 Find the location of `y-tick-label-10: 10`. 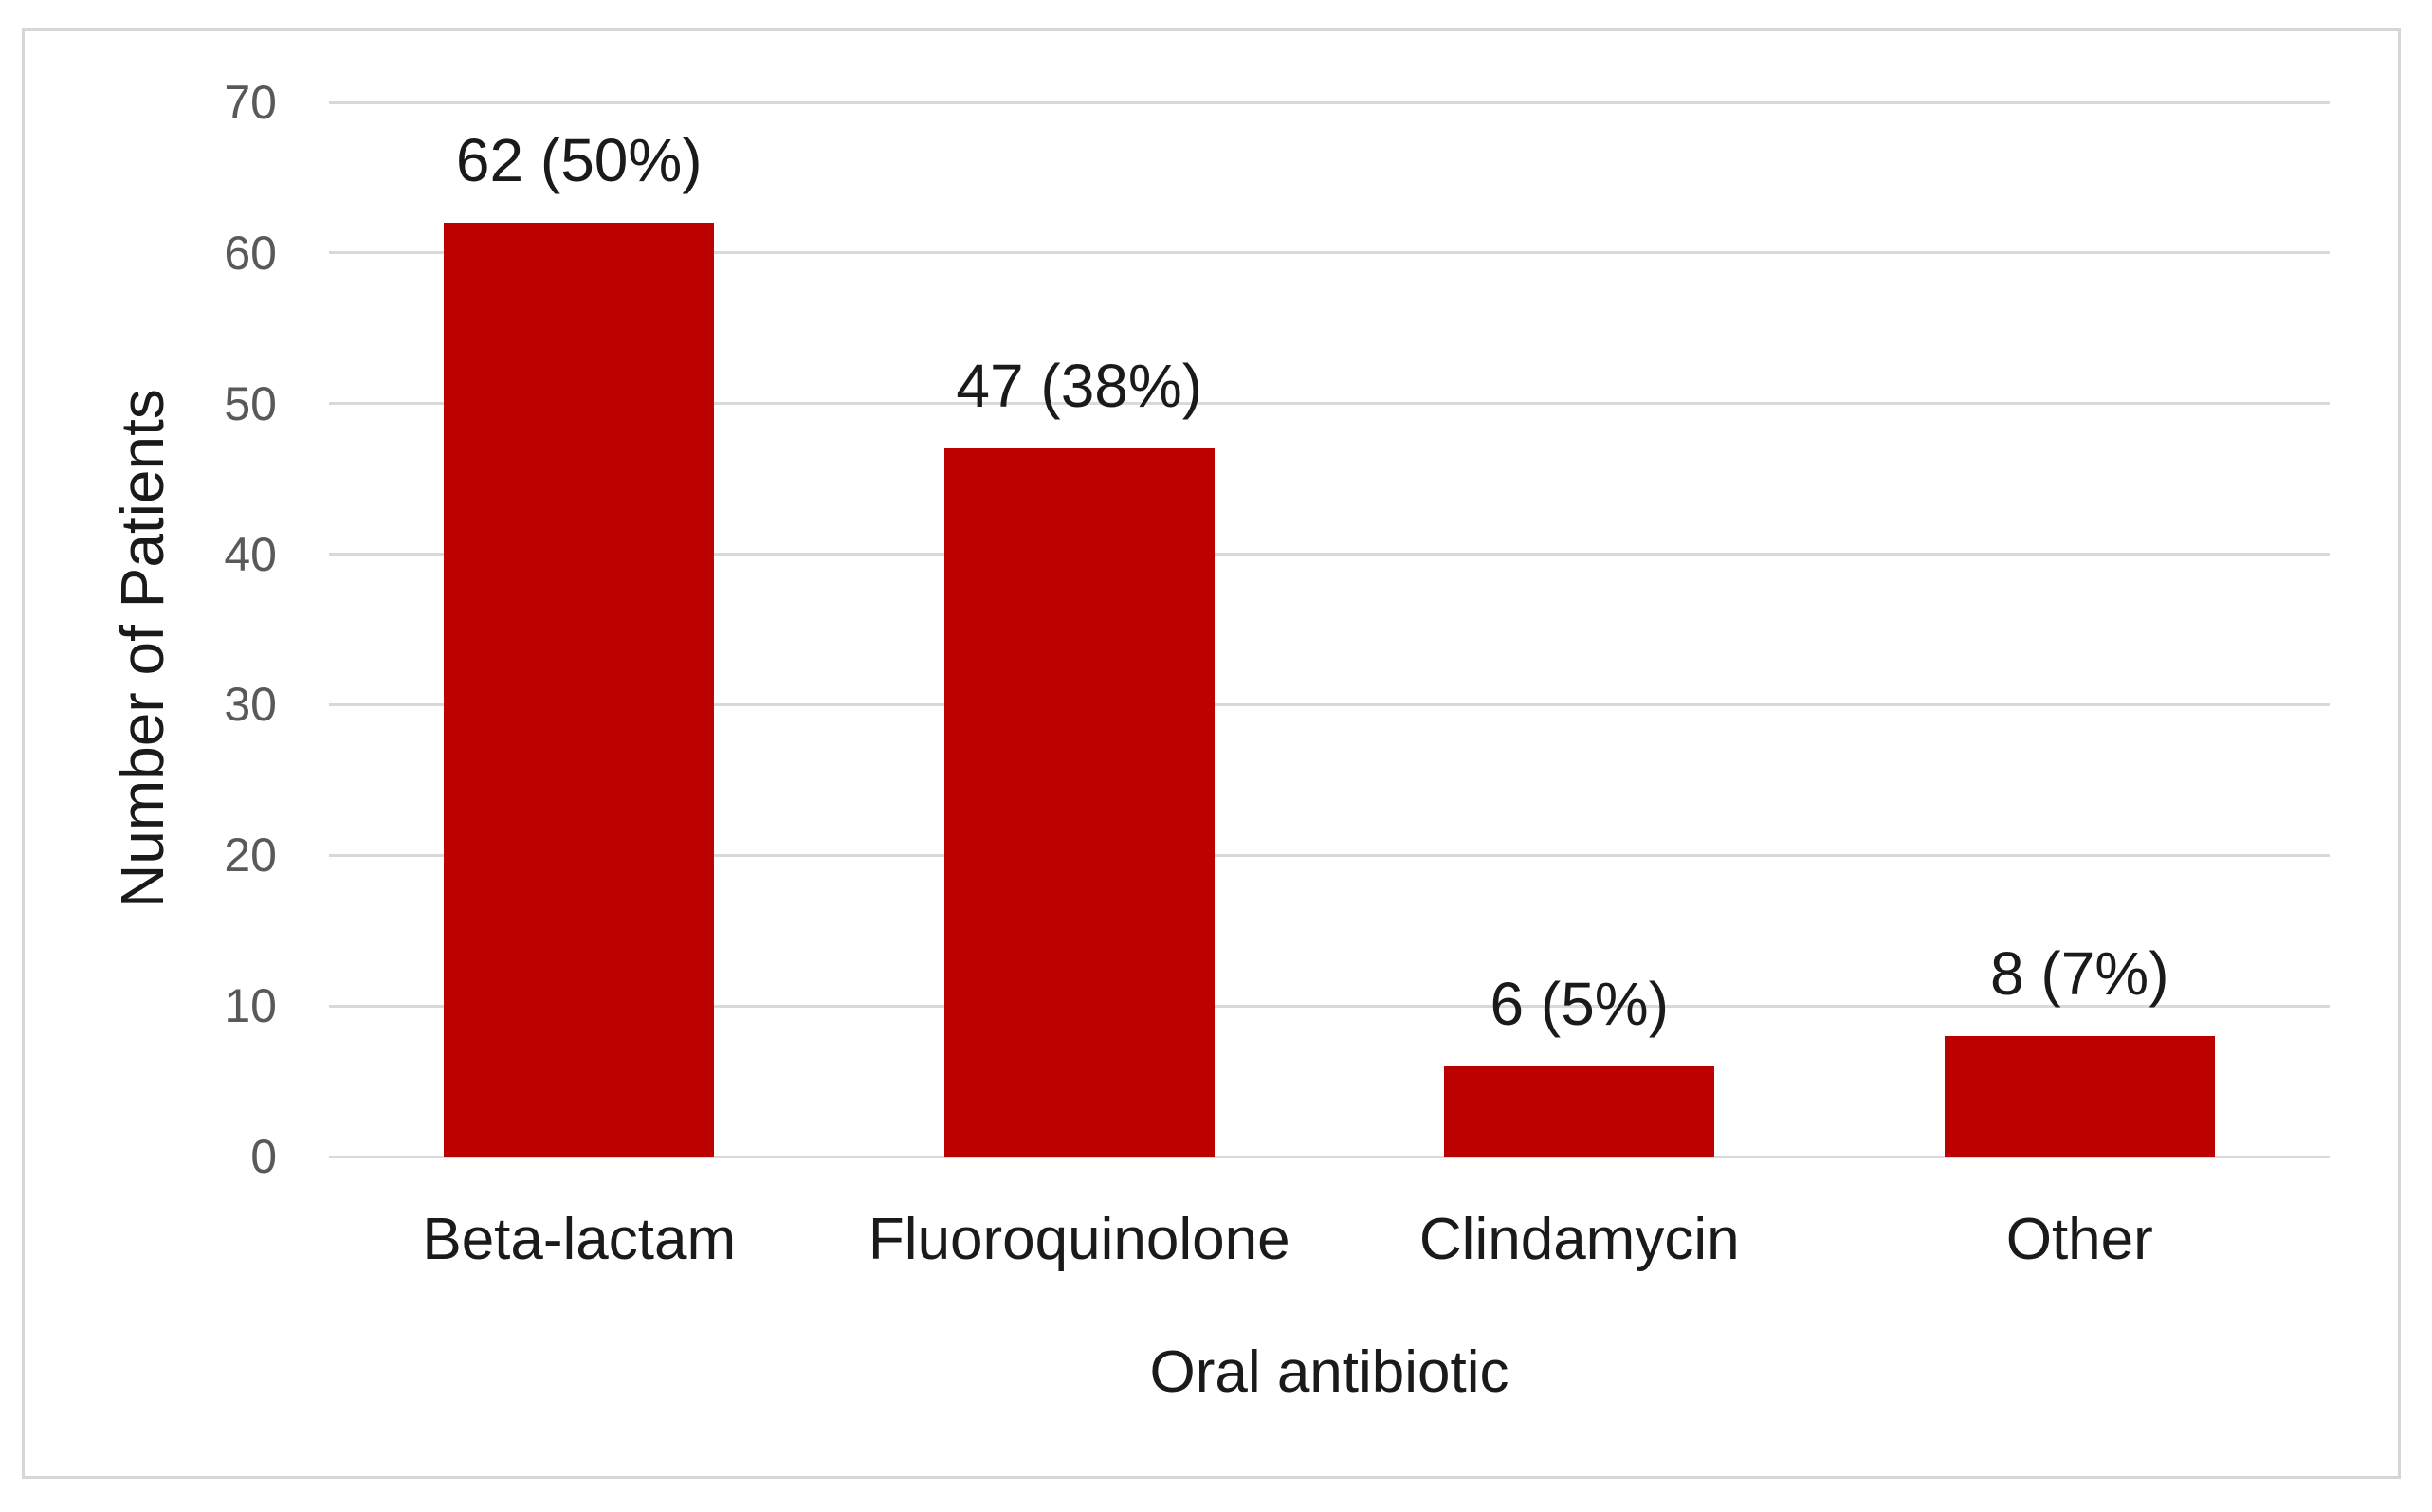

y-tick-label-10: 10 is located at coordinates (250, 1006).